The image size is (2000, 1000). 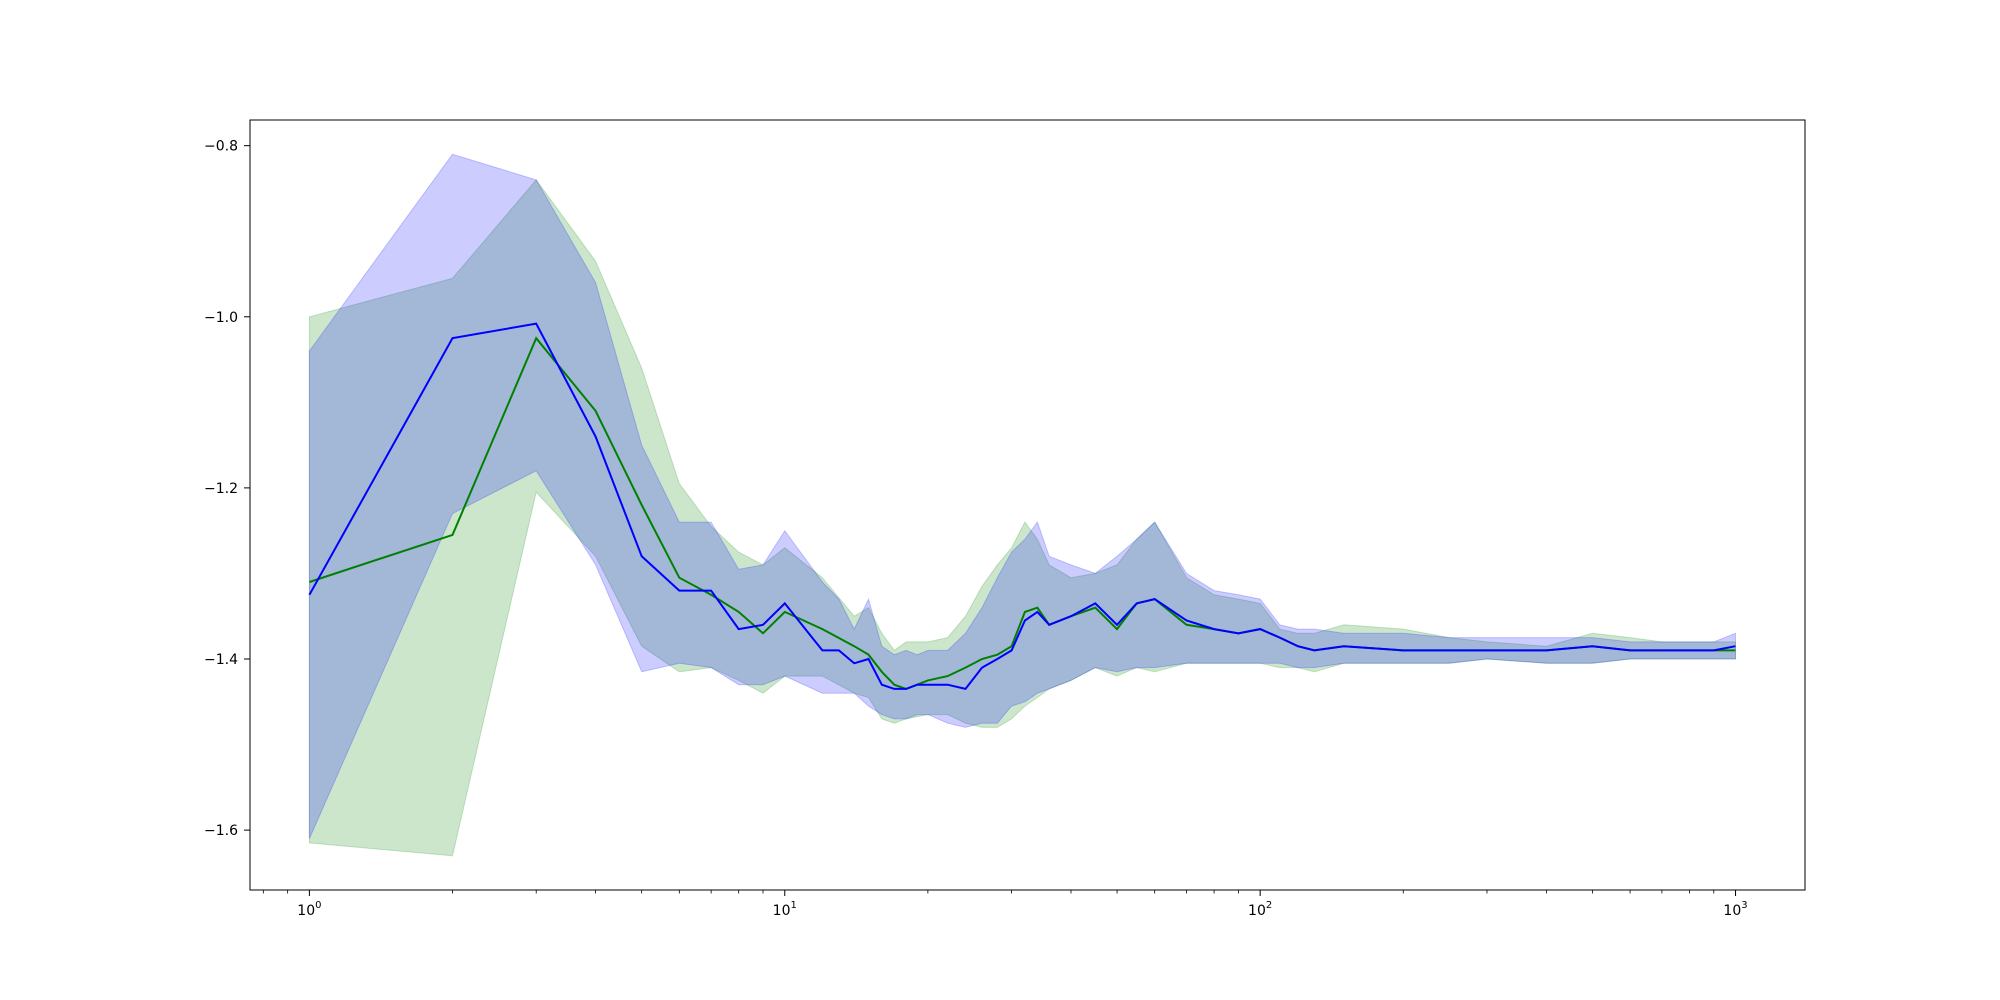 I want to click on y-tick-label: −0.8, so click(x=221, y=147).